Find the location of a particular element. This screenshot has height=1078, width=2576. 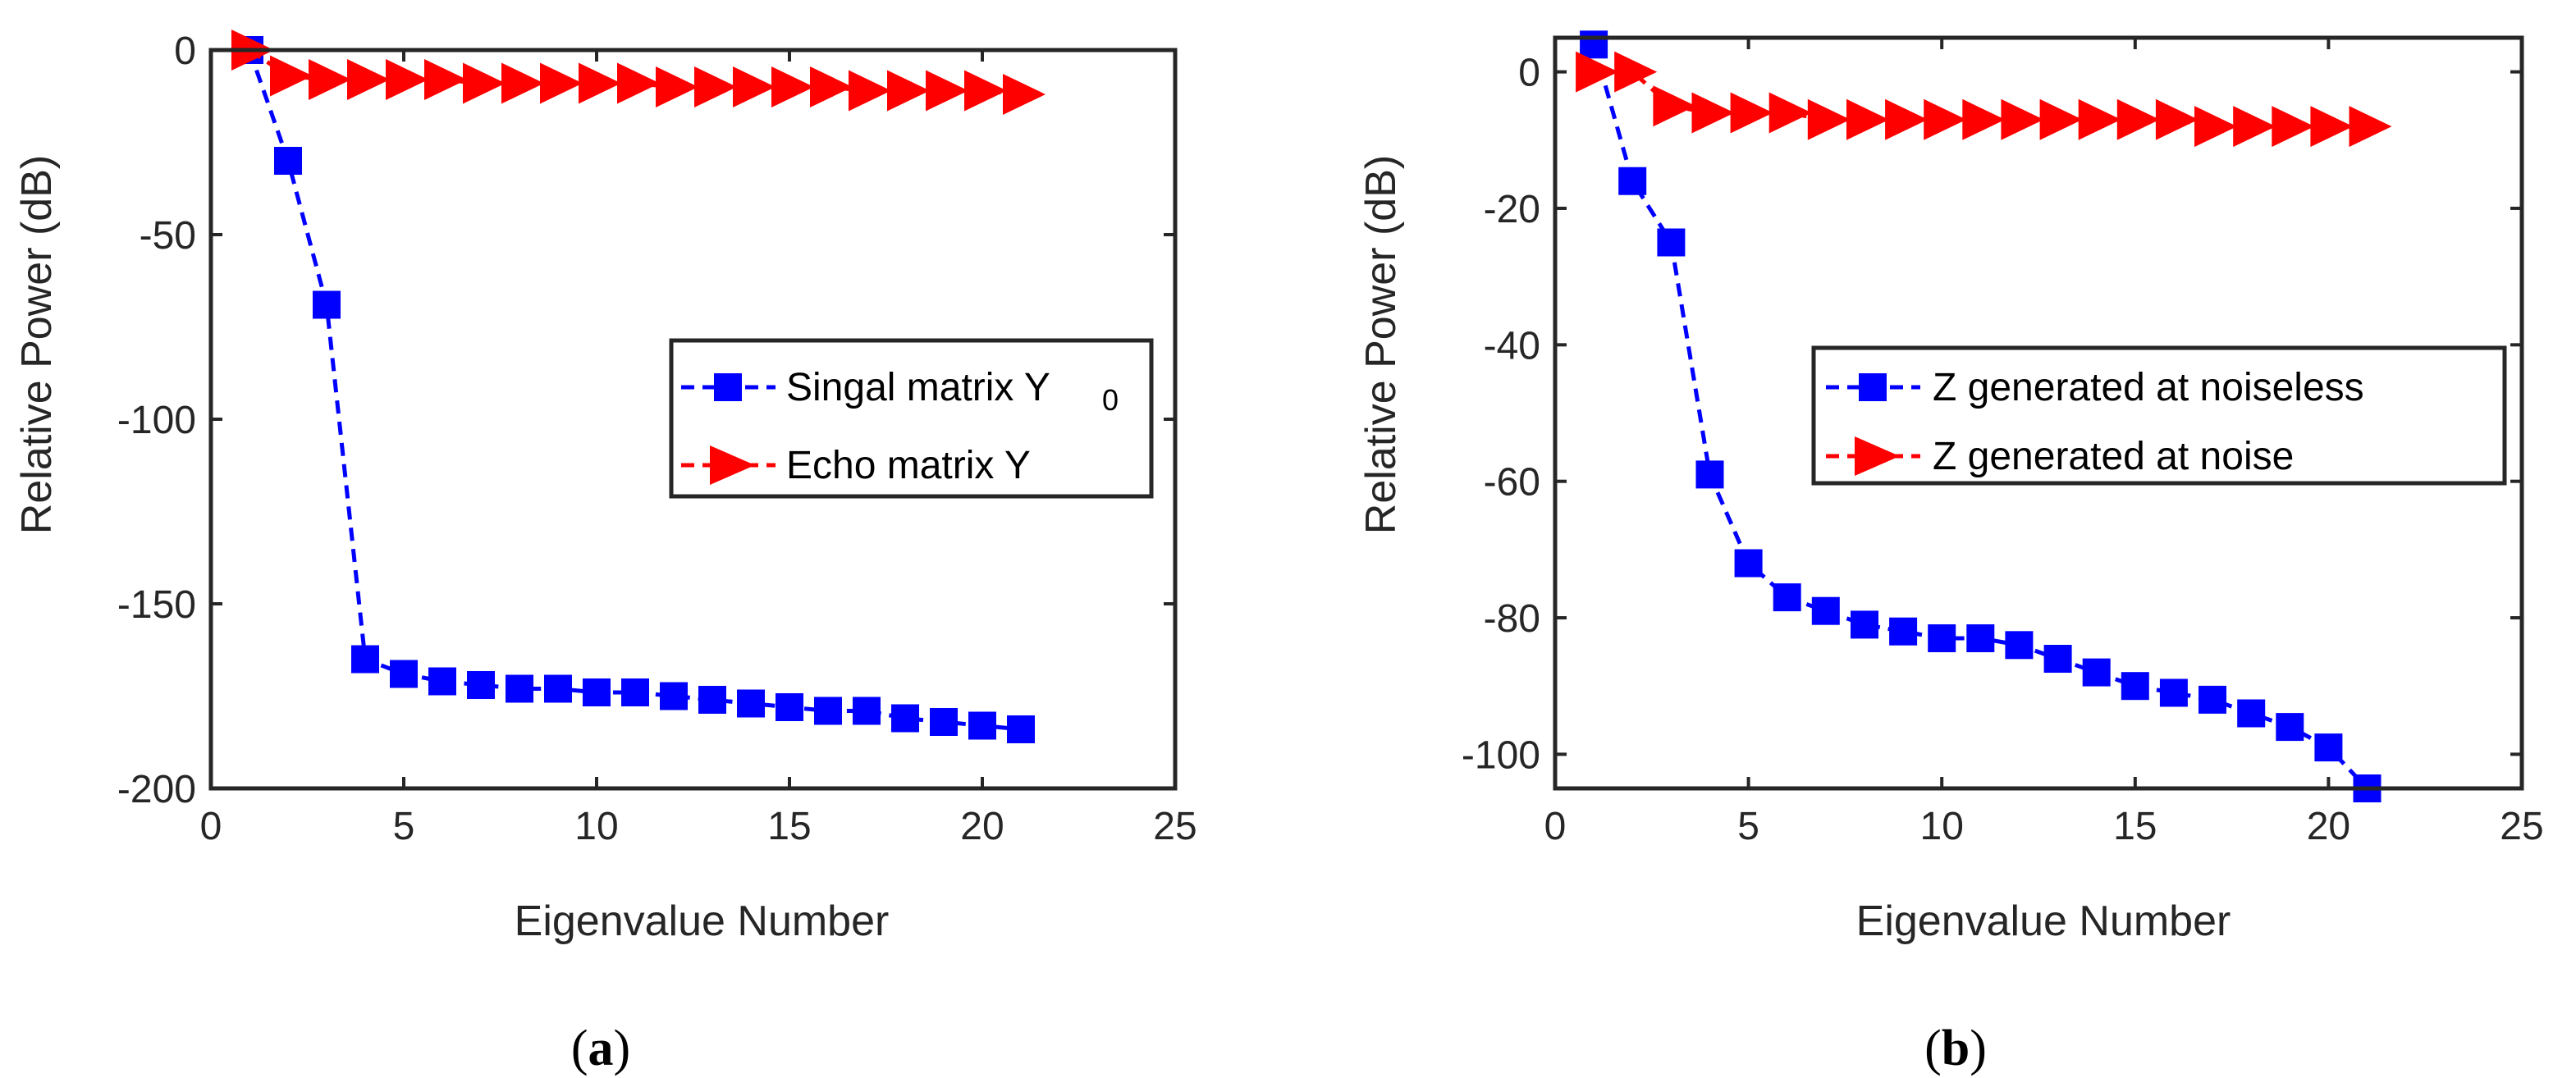

caption-b-open: ( is located at coordinates (1933, 1048).